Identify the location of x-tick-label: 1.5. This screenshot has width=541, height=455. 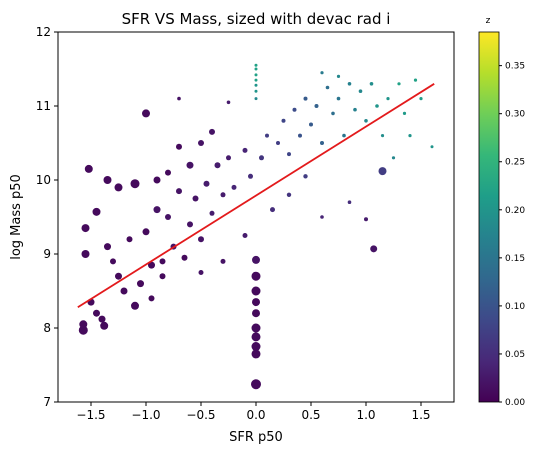
(420, 415).